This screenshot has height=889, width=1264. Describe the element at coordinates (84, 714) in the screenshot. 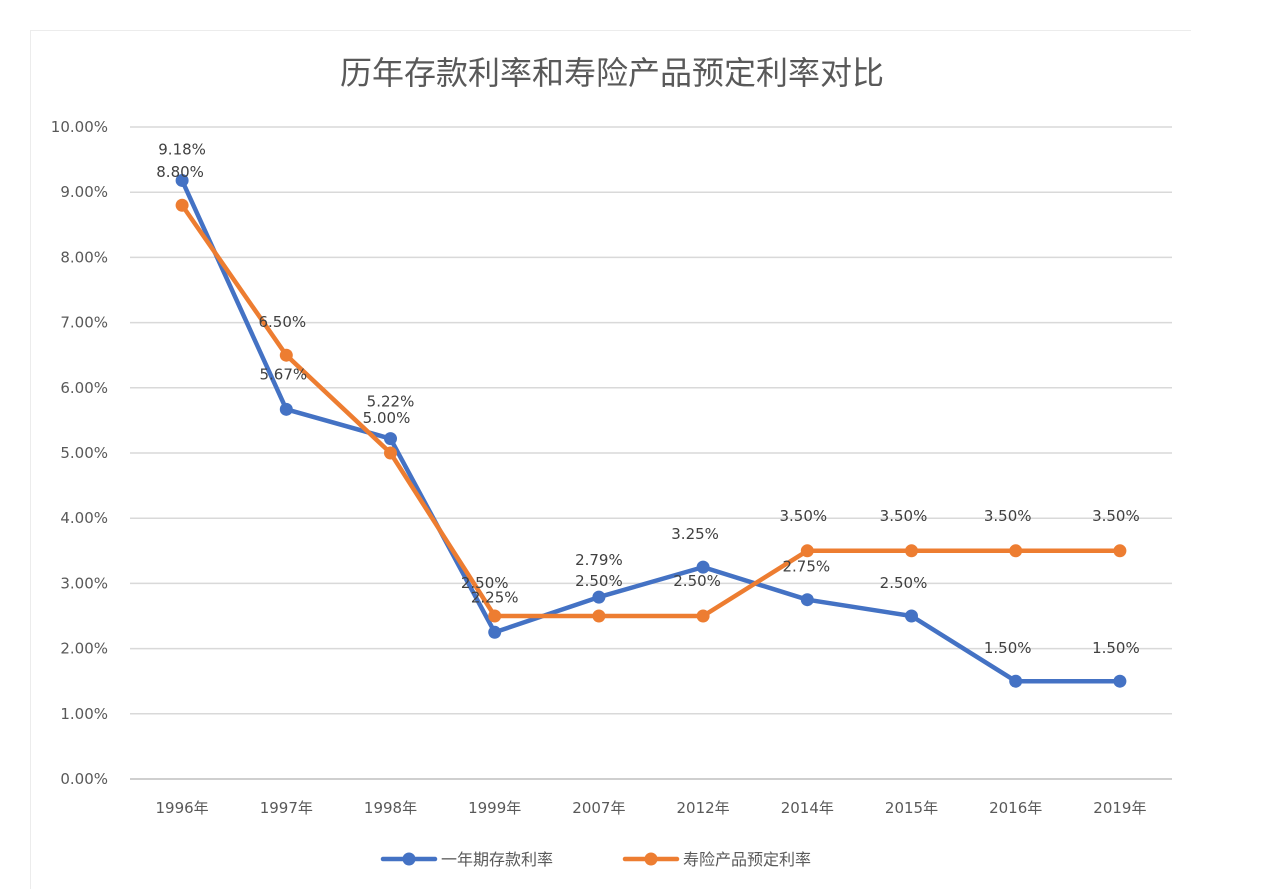

I see `y-tick-label: 1.00%` at that location.